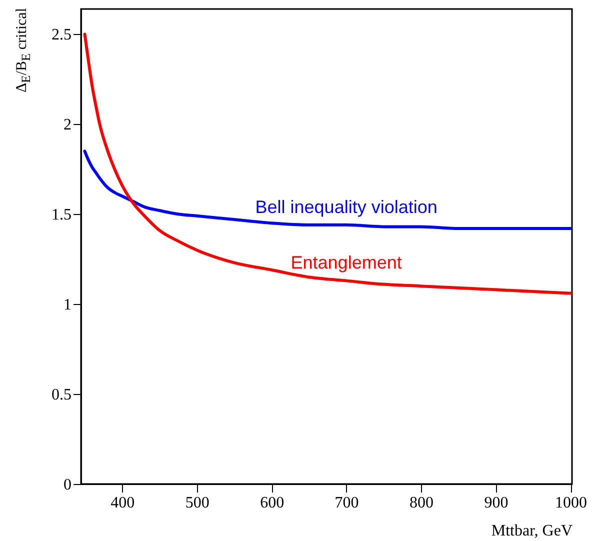 The image size is (595, 541). I want to click on y-tick-label: 2, so click(68, 125).